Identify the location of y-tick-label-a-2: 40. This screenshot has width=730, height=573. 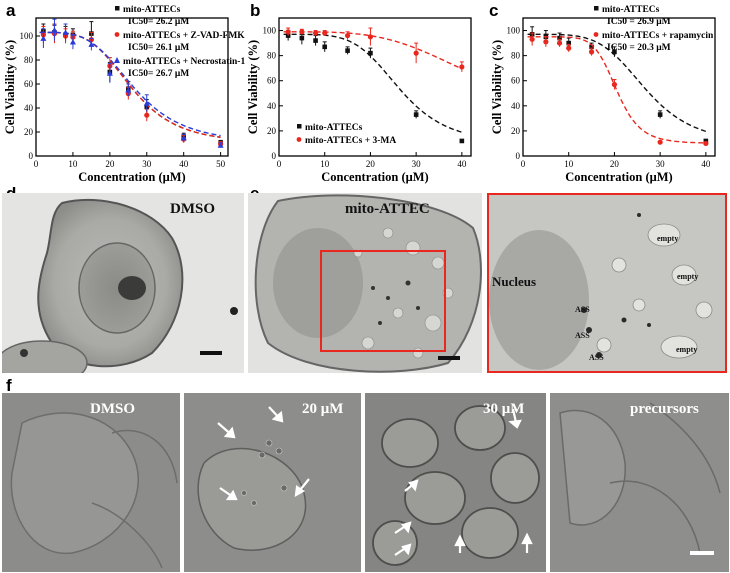
(29, 108).